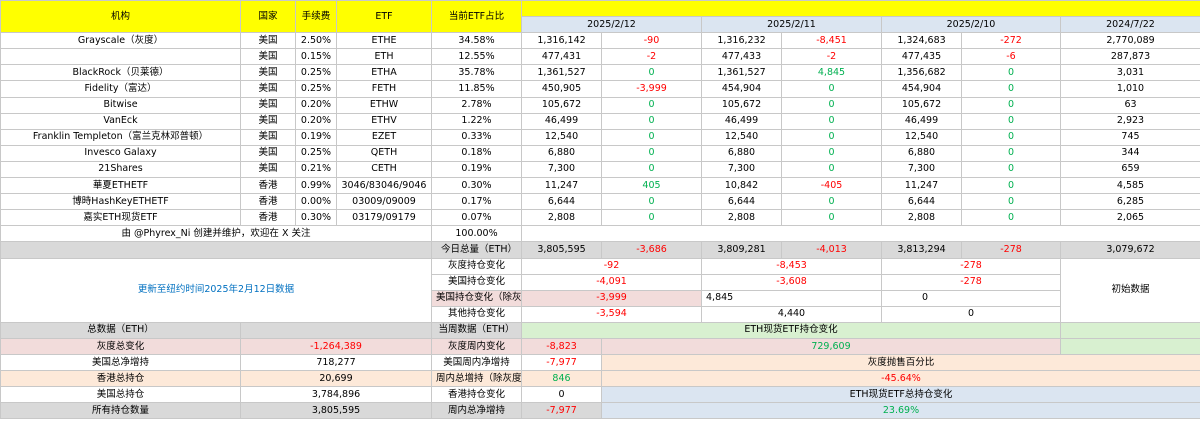 This screenshot has width=1200, height=429. What do you see at coordinates (971, 314) in the screenshot?
I see `change-3-d3: 0` at bounding box center [971, 314].